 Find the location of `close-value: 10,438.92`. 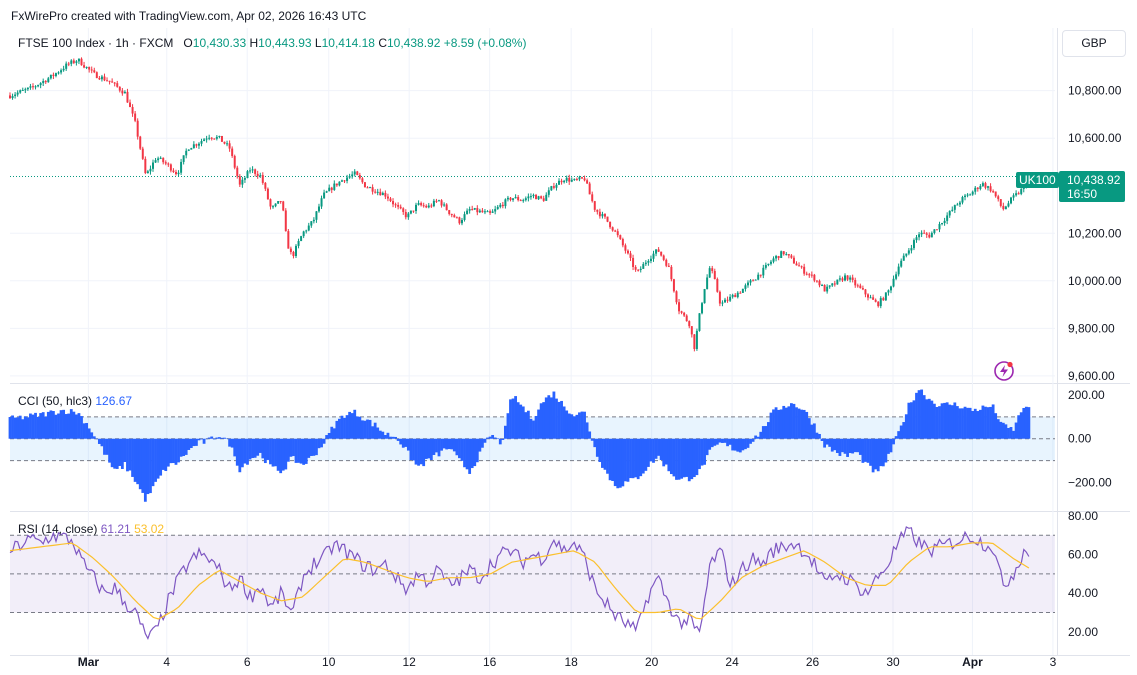

close-value: 10,438.92 is located at coordinates (414, 43).